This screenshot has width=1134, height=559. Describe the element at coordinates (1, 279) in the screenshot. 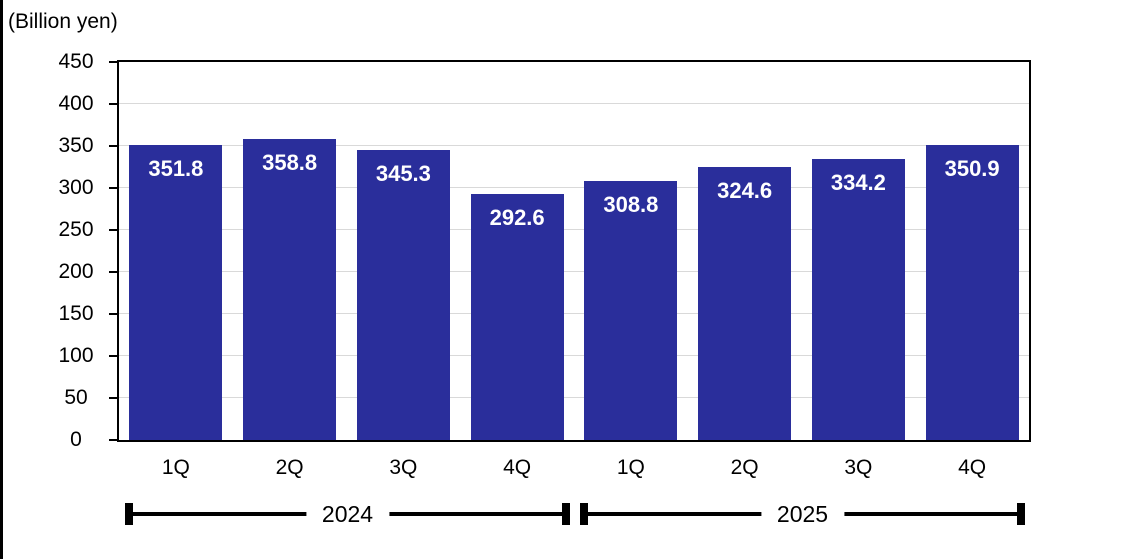

I see `page-left-rule` at that location.